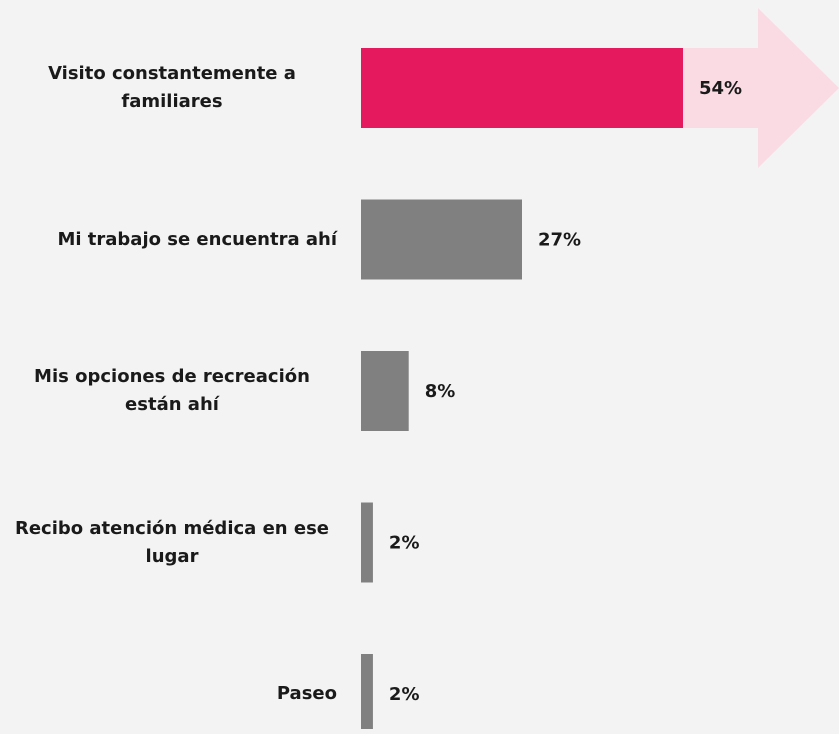 The width and height of the screenshot is (839, 734). I want to click on category-label-box: Mis opciones de recreación están ahí, so click(172, 391).